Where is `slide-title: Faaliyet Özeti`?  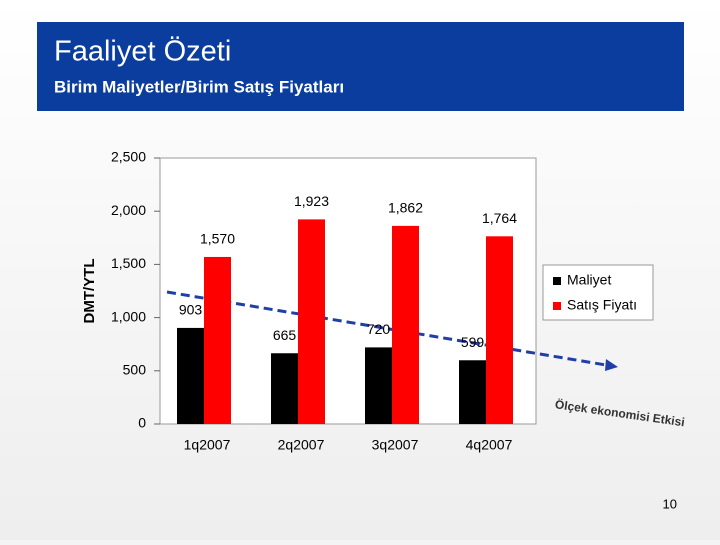
slide-title: Faaliyet Özeti is located at coordinates (142, 52).